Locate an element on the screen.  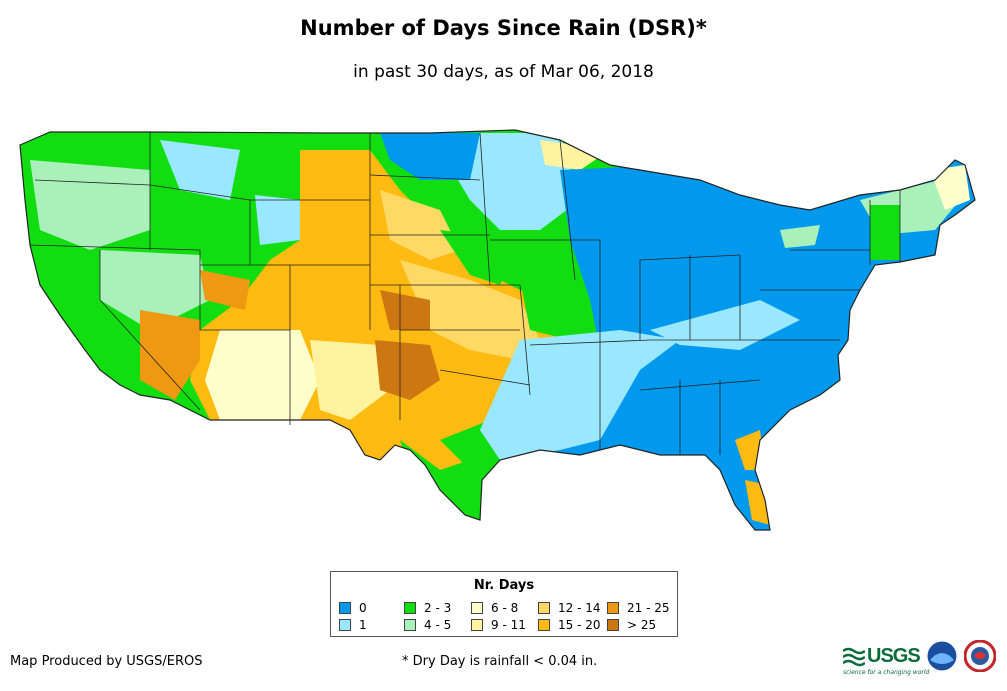
legend-label: > 25 is located at coordinates (642, 625).